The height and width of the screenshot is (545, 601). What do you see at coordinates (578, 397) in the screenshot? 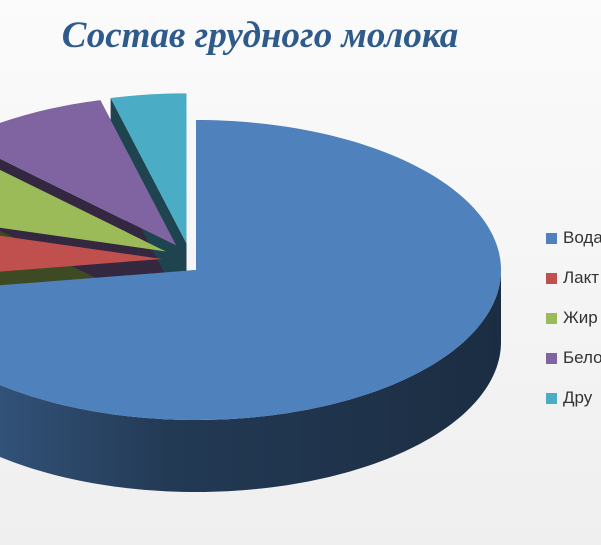
I see `legend-label: Дру` at bounding box center [578, 397].